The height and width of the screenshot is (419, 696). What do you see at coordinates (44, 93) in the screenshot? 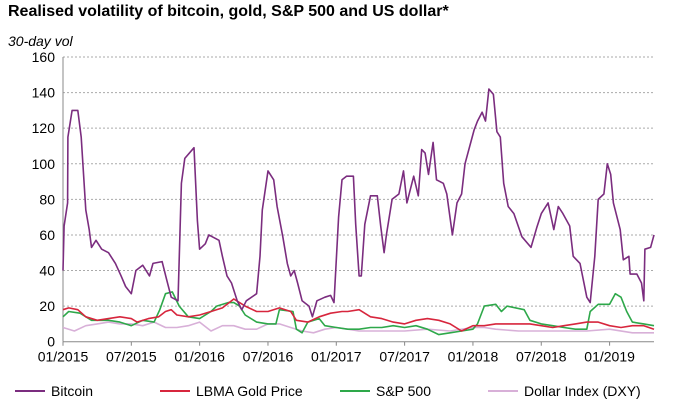
I see `y-tick-label: 140` at bounding box center [44, 93].